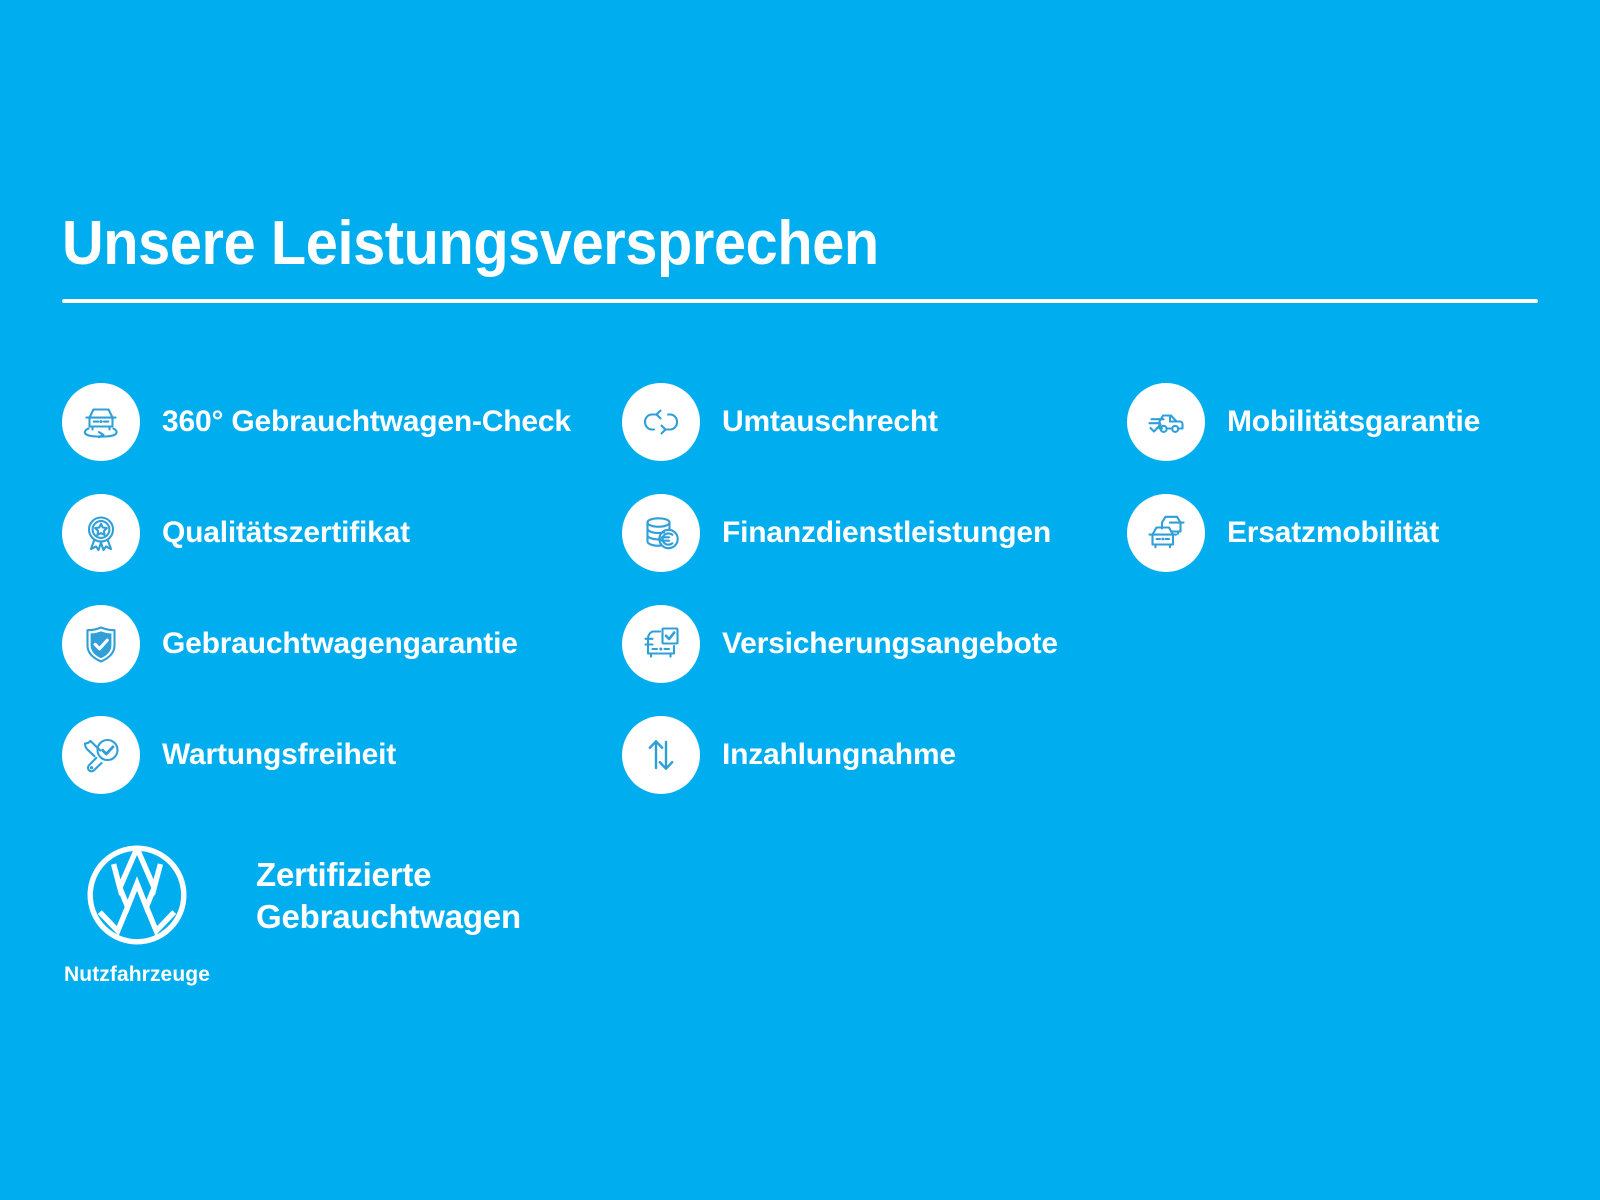  What do you see at coordinates (886, 532) in the screenshot?
I see `feature-label: Finanzdienstleistungen` at bounding box center [886, 532].